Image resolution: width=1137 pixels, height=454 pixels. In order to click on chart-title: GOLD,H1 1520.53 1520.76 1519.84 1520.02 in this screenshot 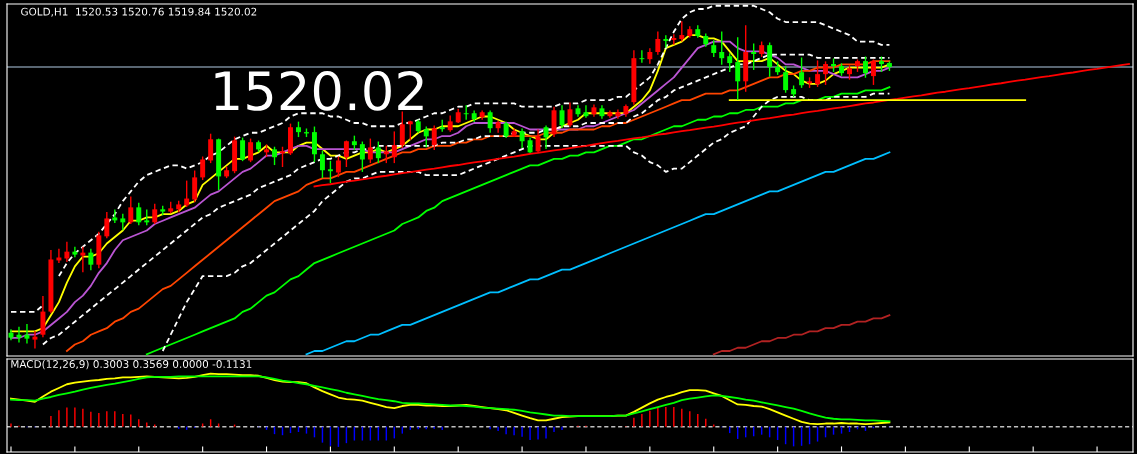, I will do `click(139, 12)`.